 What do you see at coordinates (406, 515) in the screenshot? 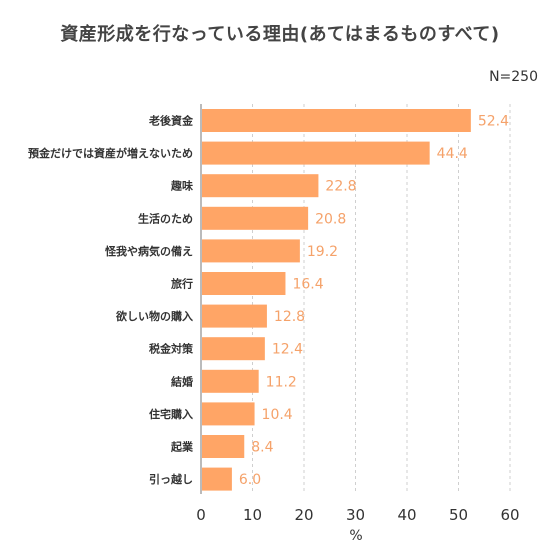
I see `x-tick-label: 40` at bounding box center [406, 515].